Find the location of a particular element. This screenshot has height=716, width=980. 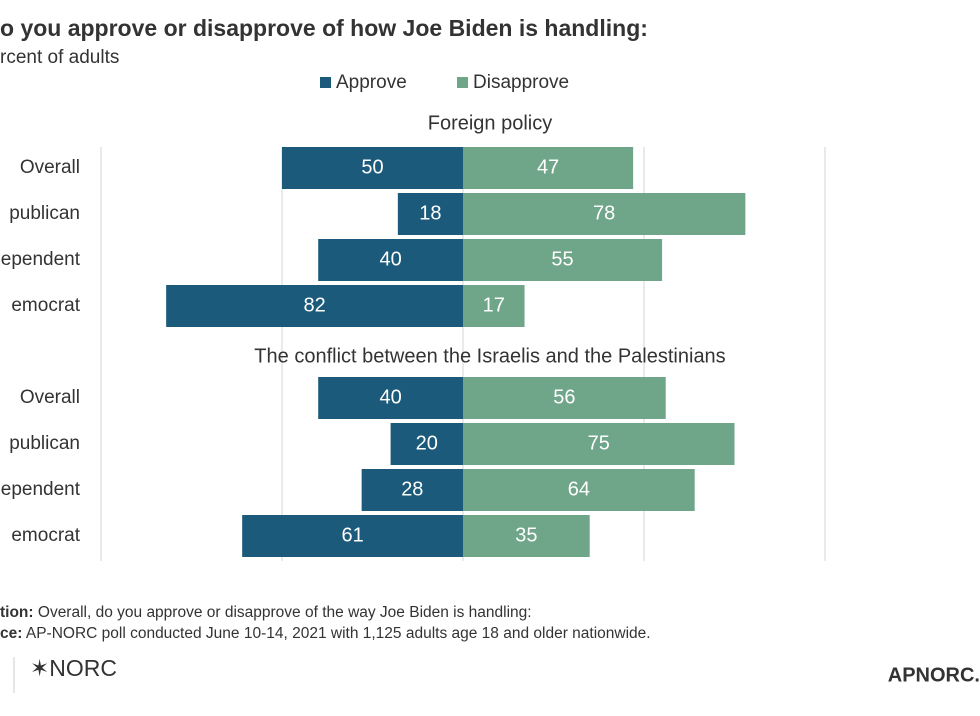

value-label: 64 is located at coordinates (579, 489).